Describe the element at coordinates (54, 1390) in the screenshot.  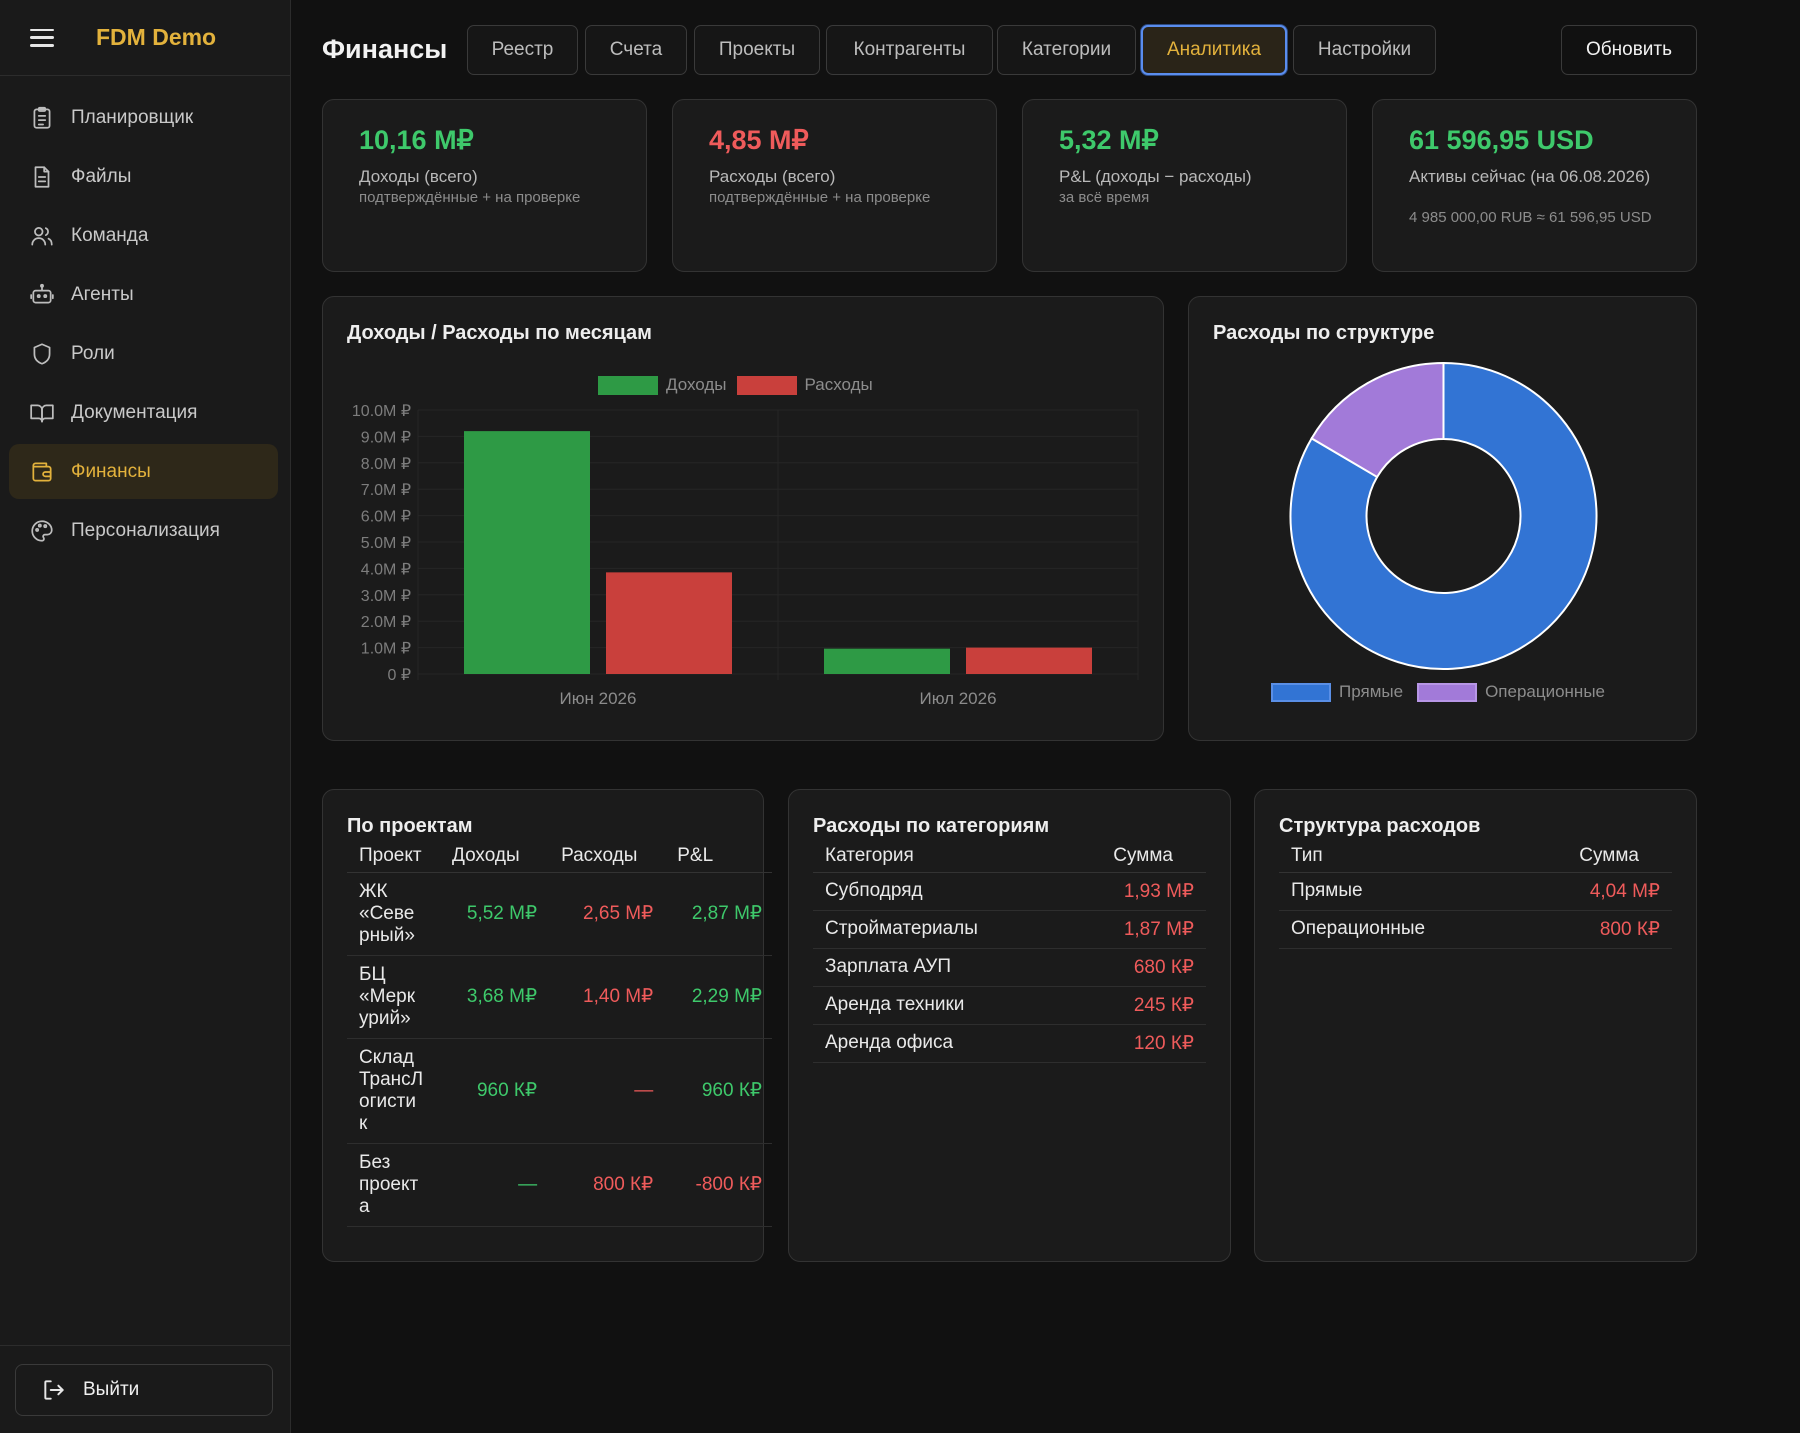
I see `logout-icon` at that location.